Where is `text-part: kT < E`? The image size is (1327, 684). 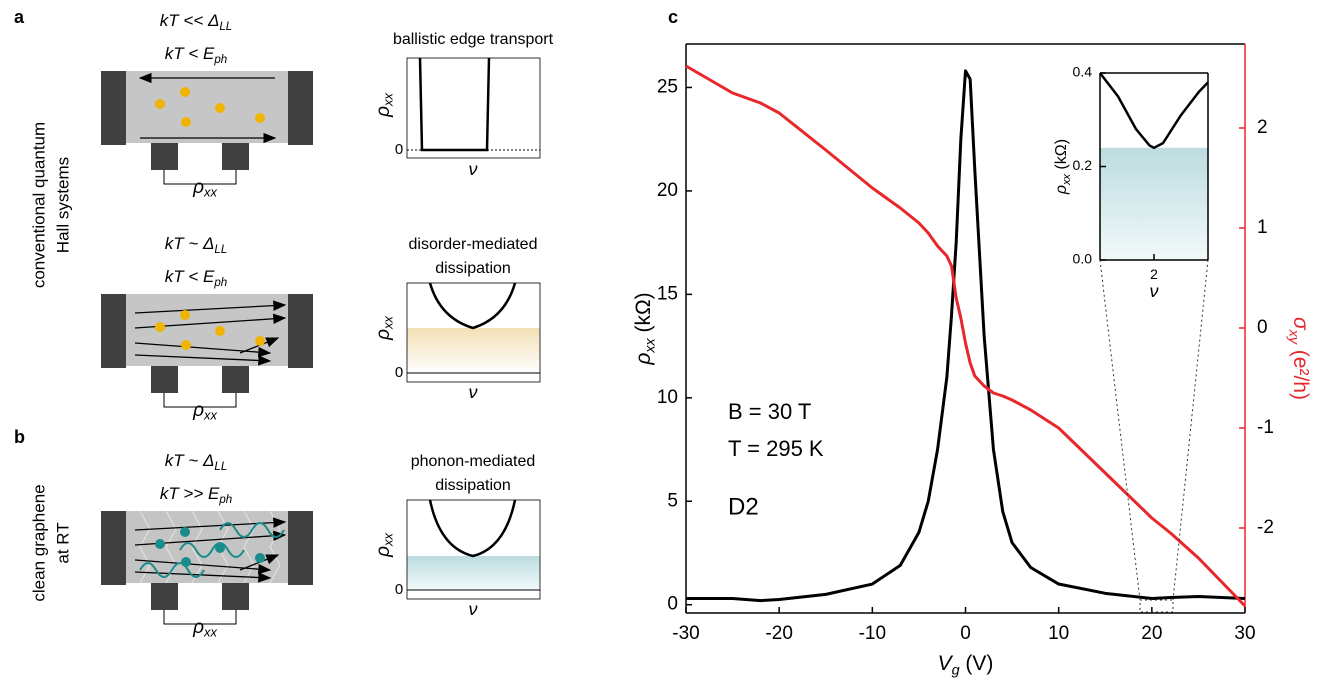
text-part: kT < E is located at coordinates (190, 53).